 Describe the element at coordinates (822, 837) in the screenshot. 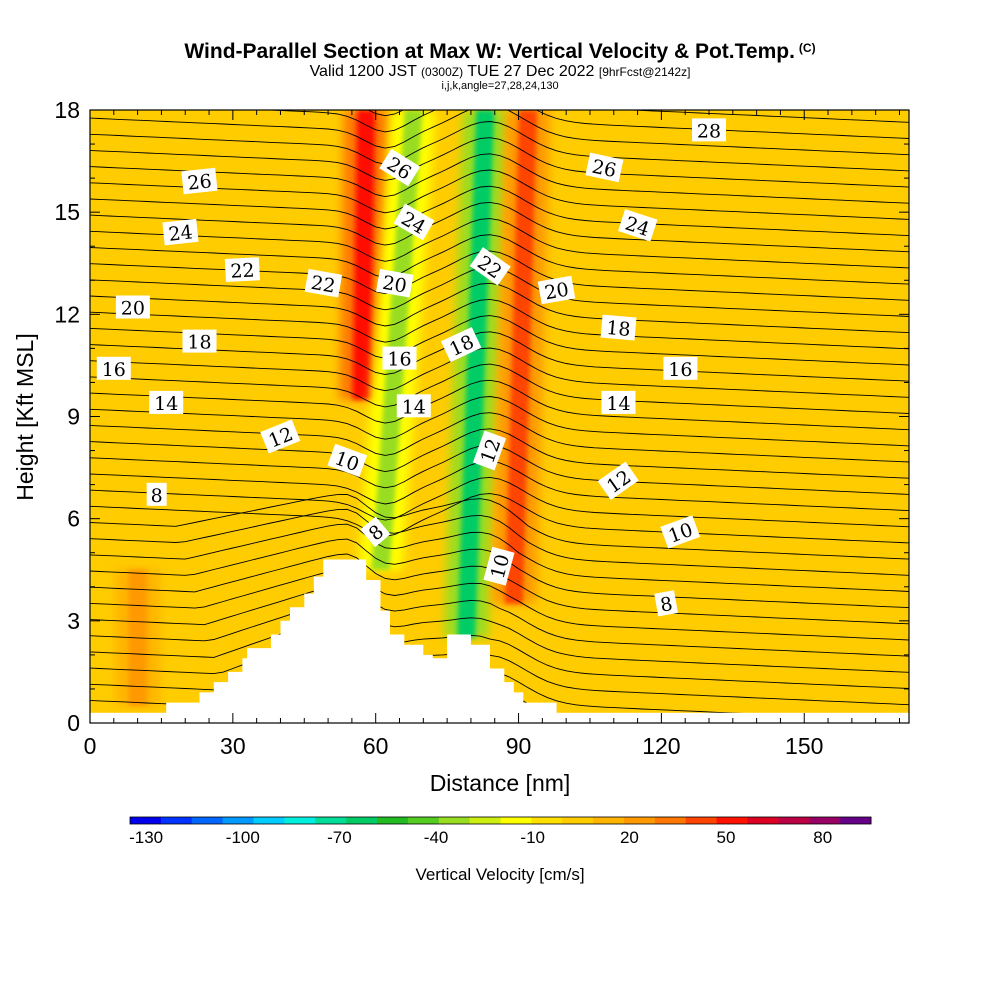

I see `colorbar-tick-label: 80` at that location.